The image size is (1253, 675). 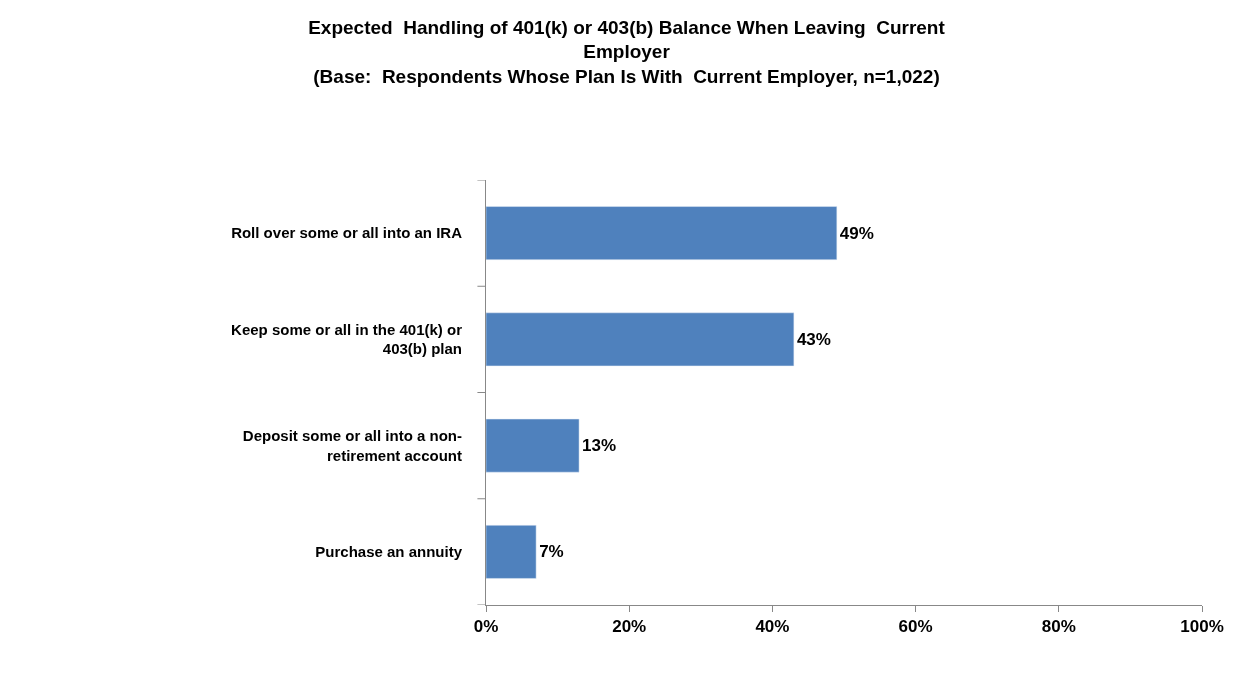 What do you see at coordinates (772, 627) in the screenshot?
I see `x-tick-label: 40%` at bounding box center [772, 627].